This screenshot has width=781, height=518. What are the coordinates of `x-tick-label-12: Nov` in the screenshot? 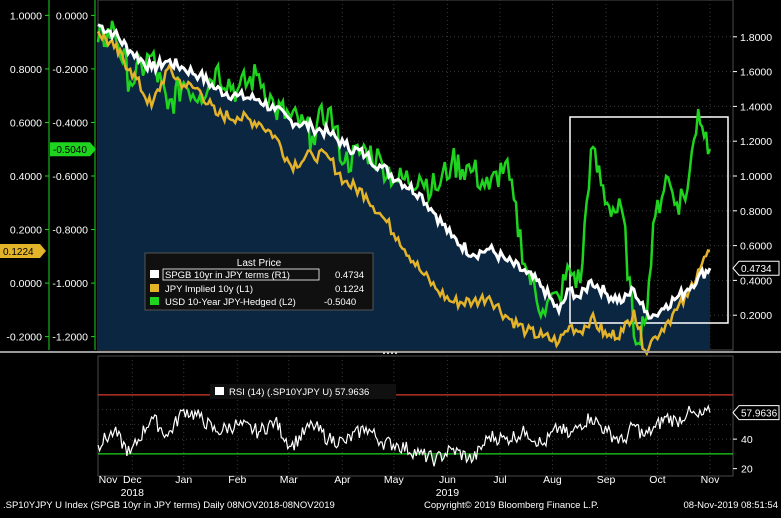 It's located at (710, 480).